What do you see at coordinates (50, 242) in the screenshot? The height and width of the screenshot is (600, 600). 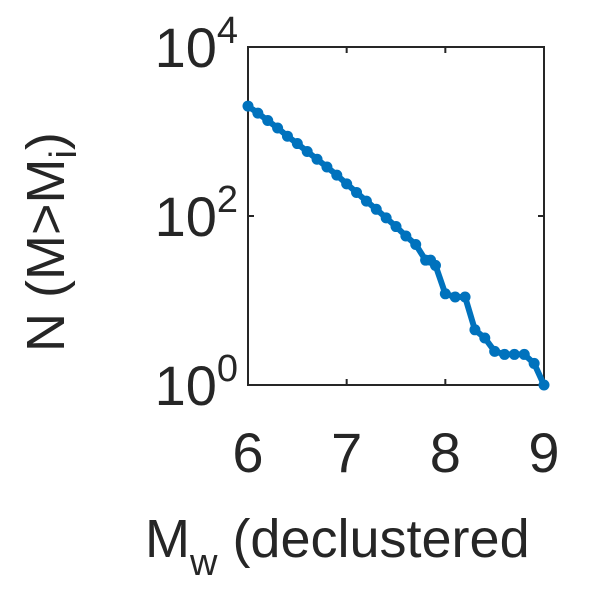 I see `y-axis-label: N (M>Mi)` at bounding box center [50, 242].